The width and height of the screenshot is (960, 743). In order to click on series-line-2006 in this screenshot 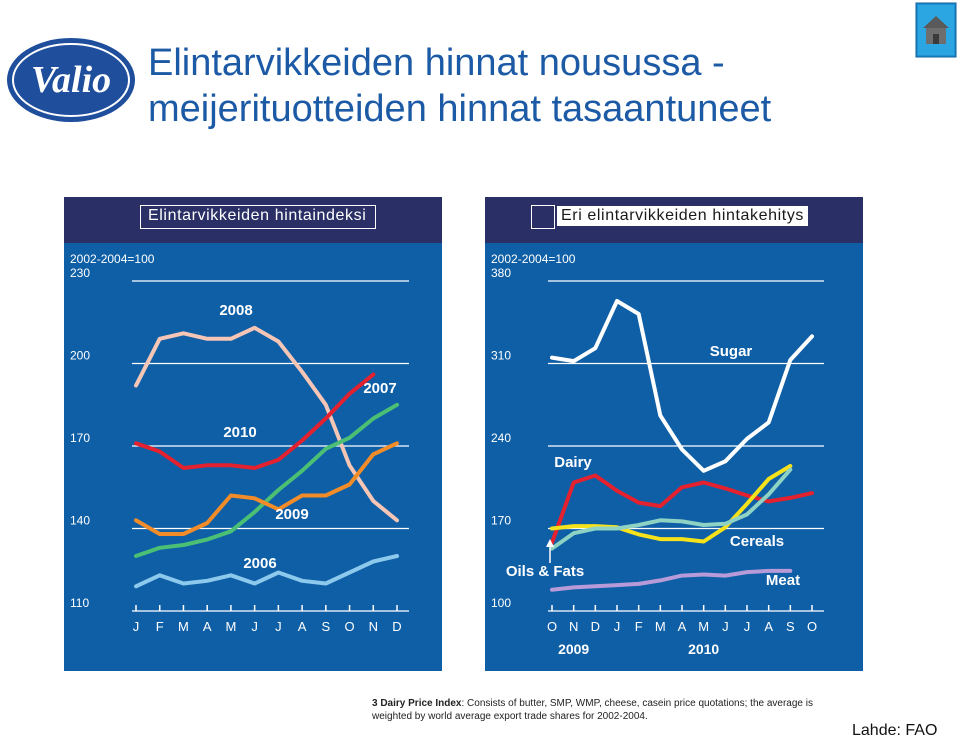, I will do `click(266, 571)`.